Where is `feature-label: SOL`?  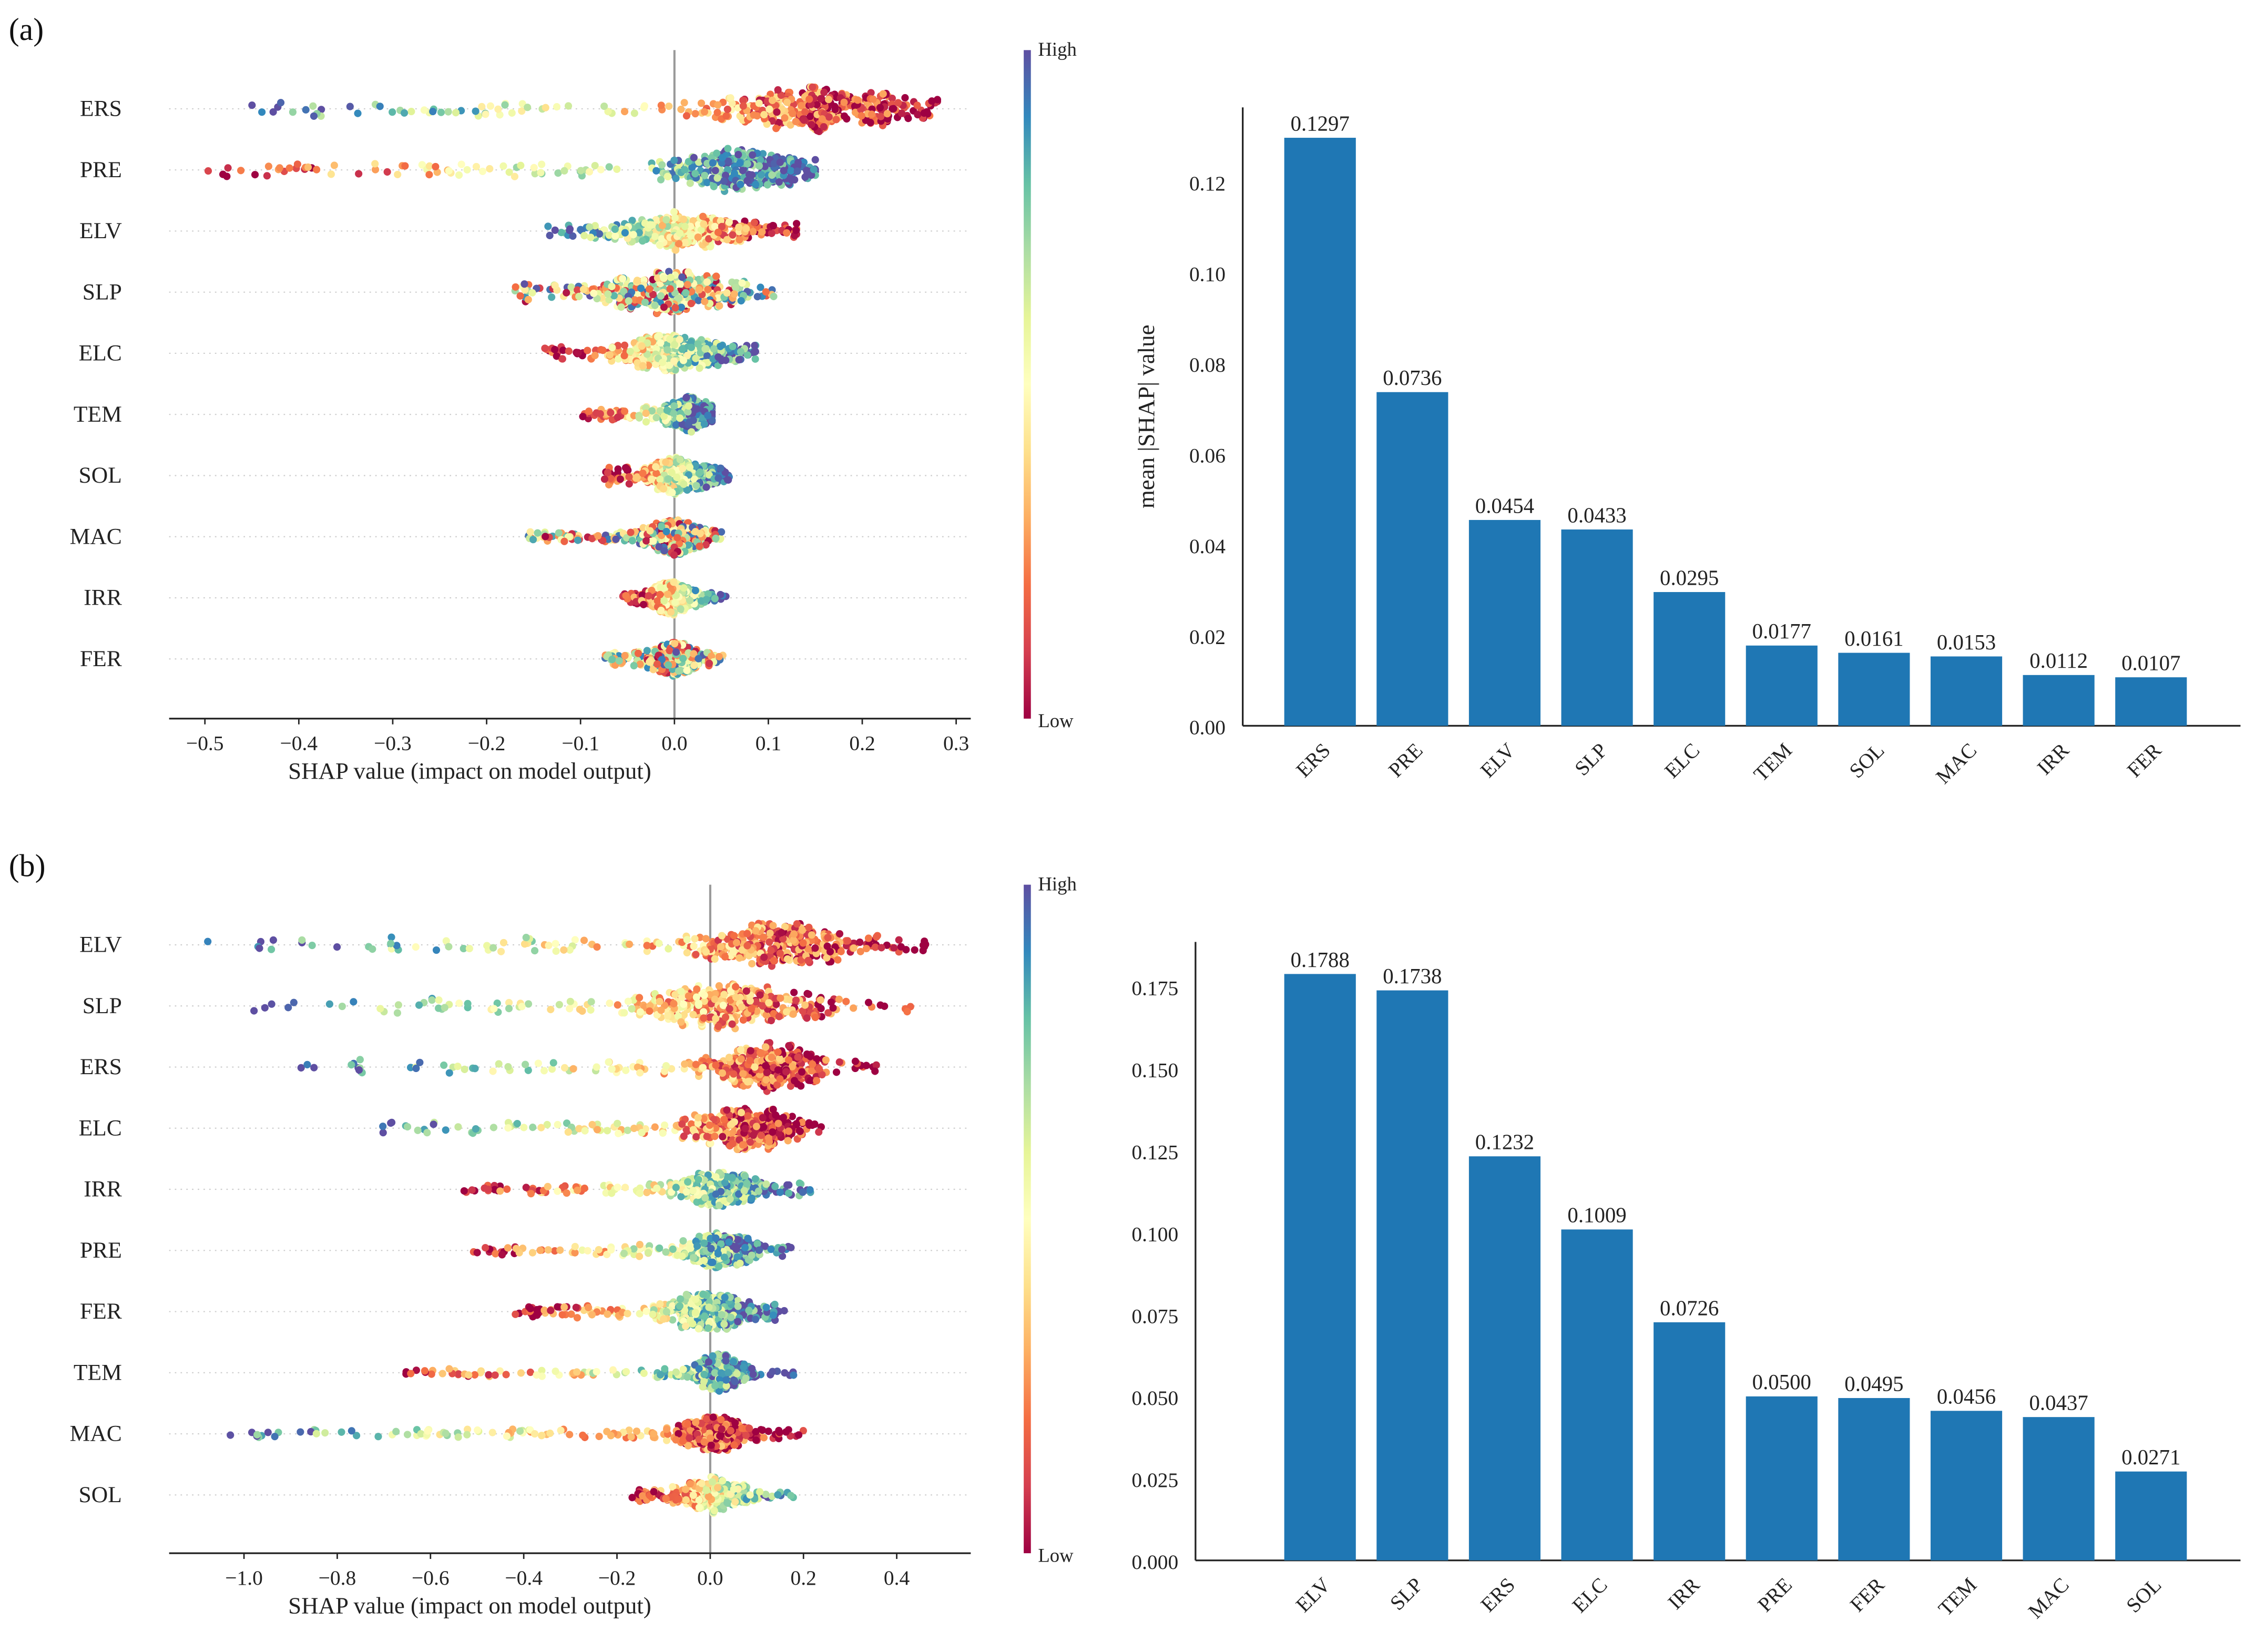
feature-label: SOL is located at coordinates (100, 1494).